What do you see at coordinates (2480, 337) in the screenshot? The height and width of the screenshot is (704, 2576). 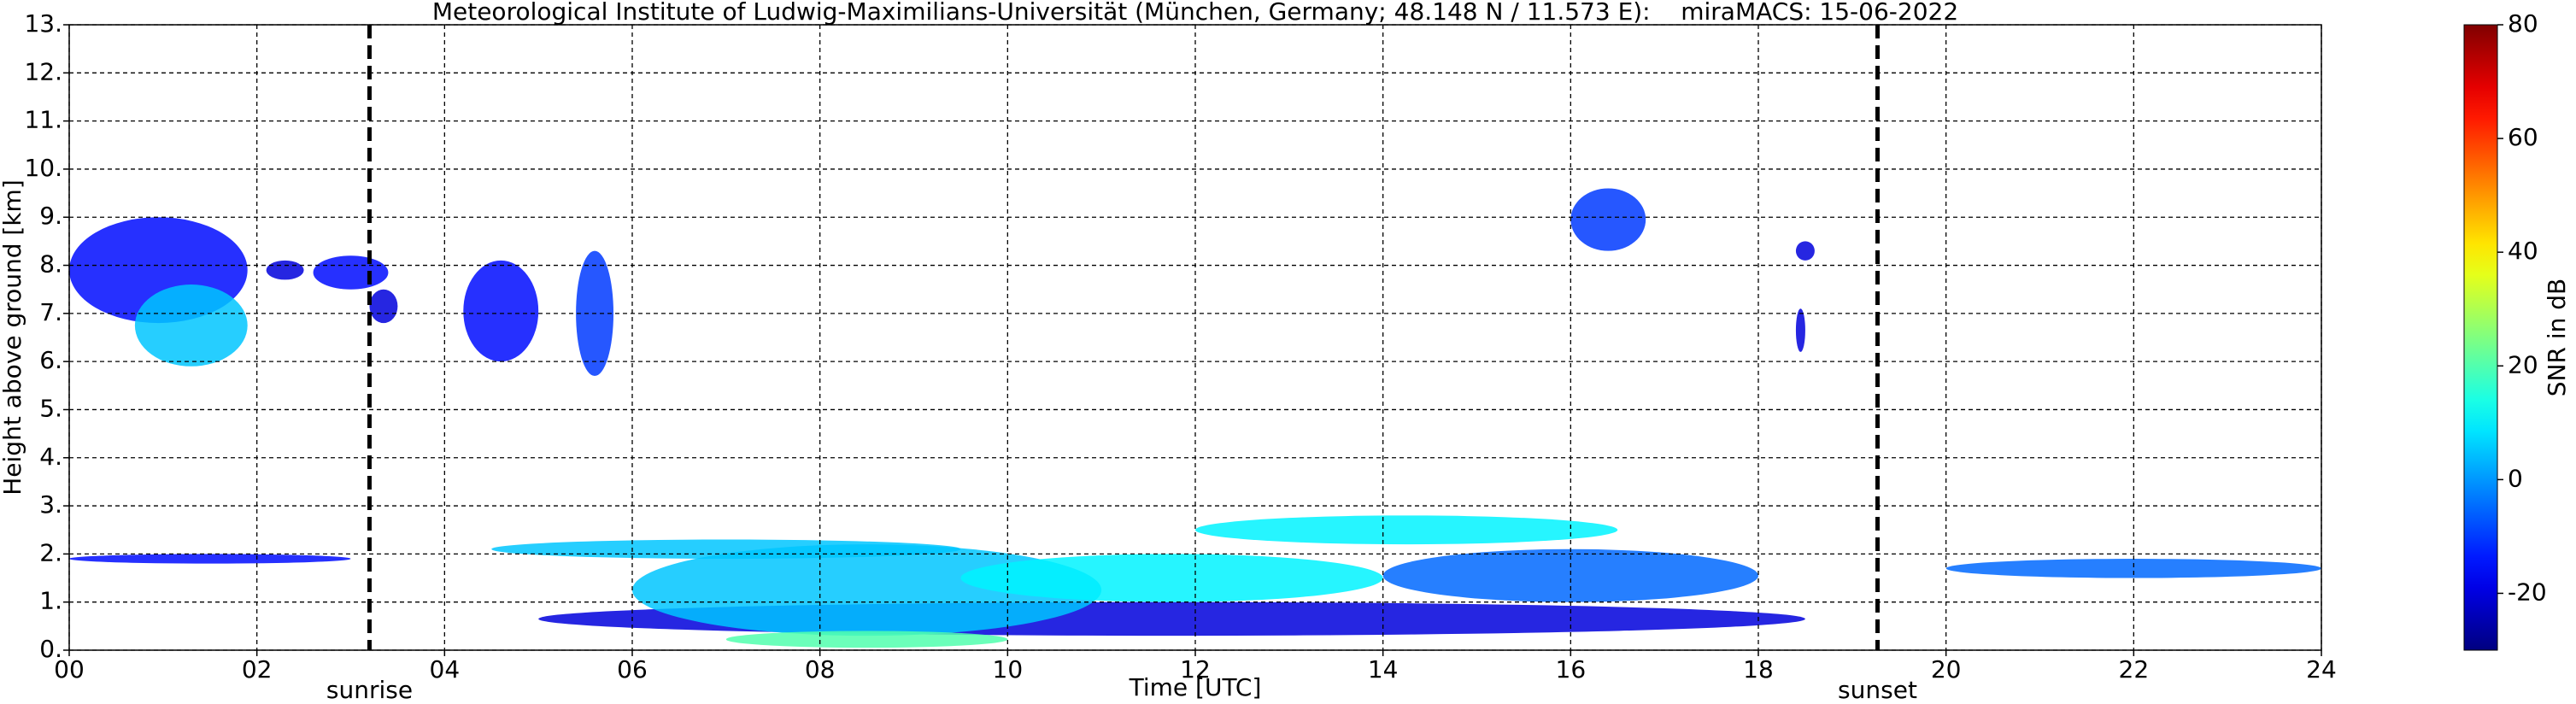 I see `colorbar` at bounding box center [2480, 337].